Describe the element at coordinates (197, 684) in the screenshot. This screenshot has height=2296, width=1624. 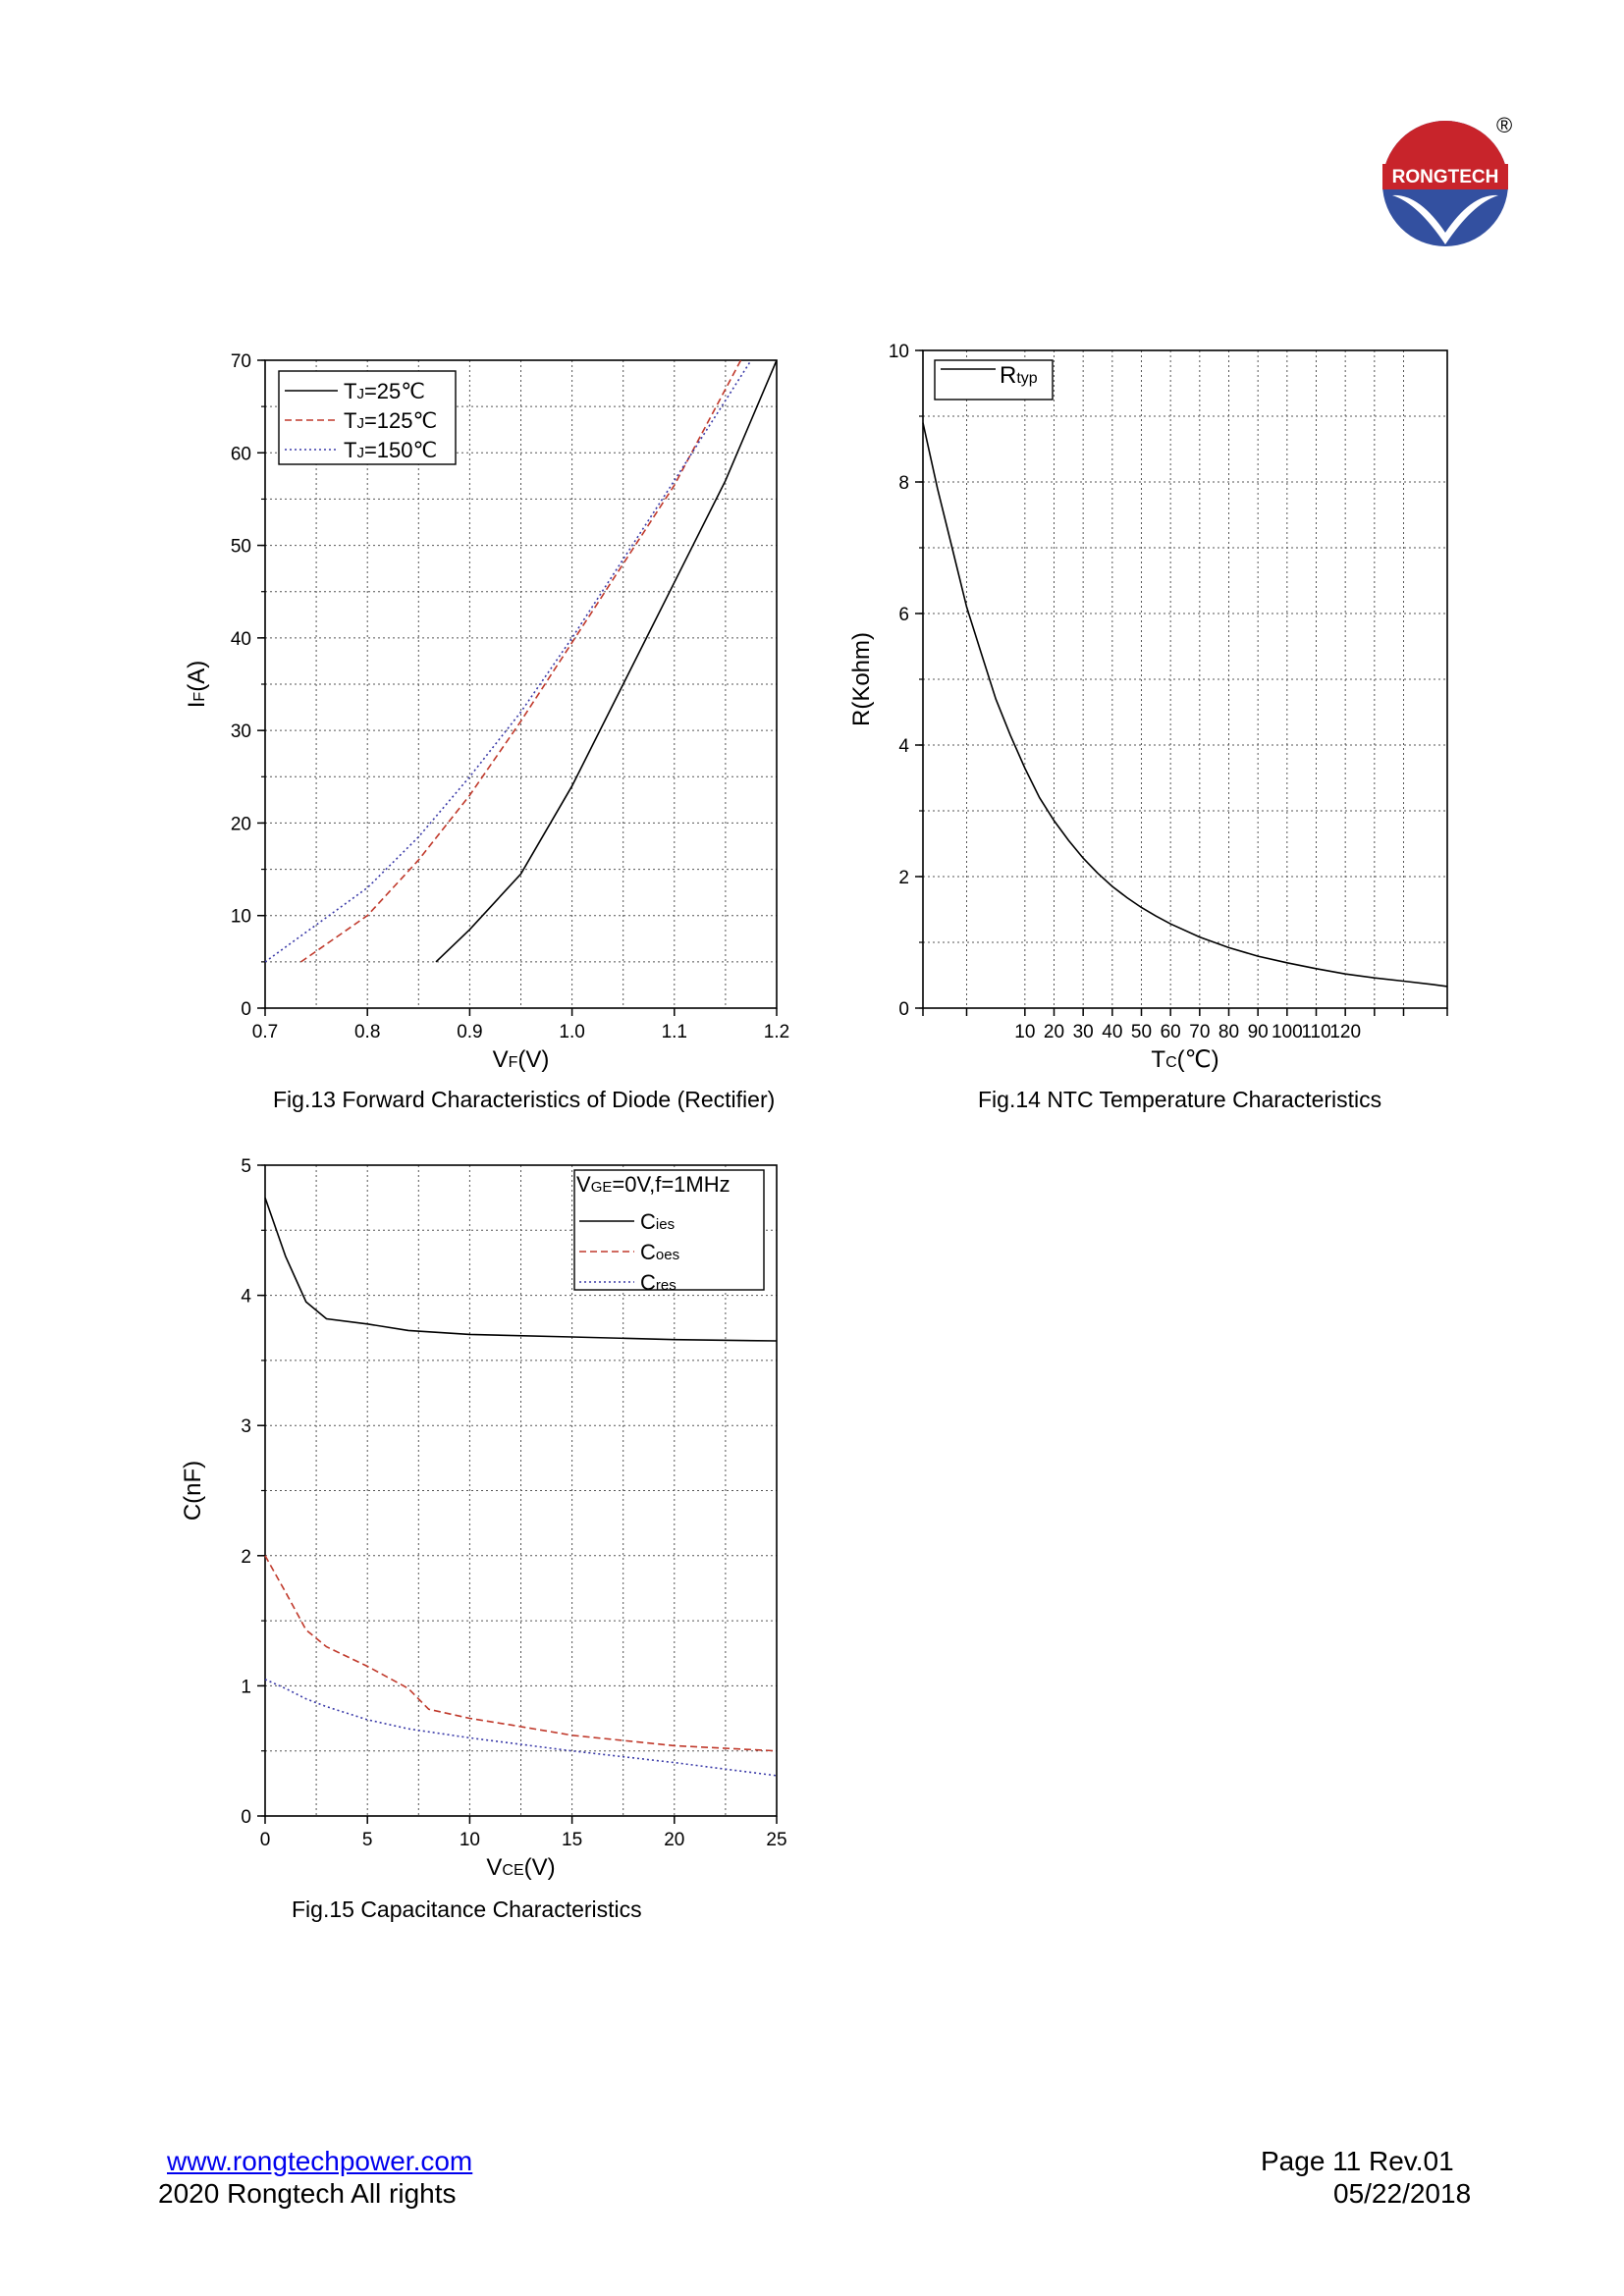
I see `y-axis-label: IF(A)` at that location.